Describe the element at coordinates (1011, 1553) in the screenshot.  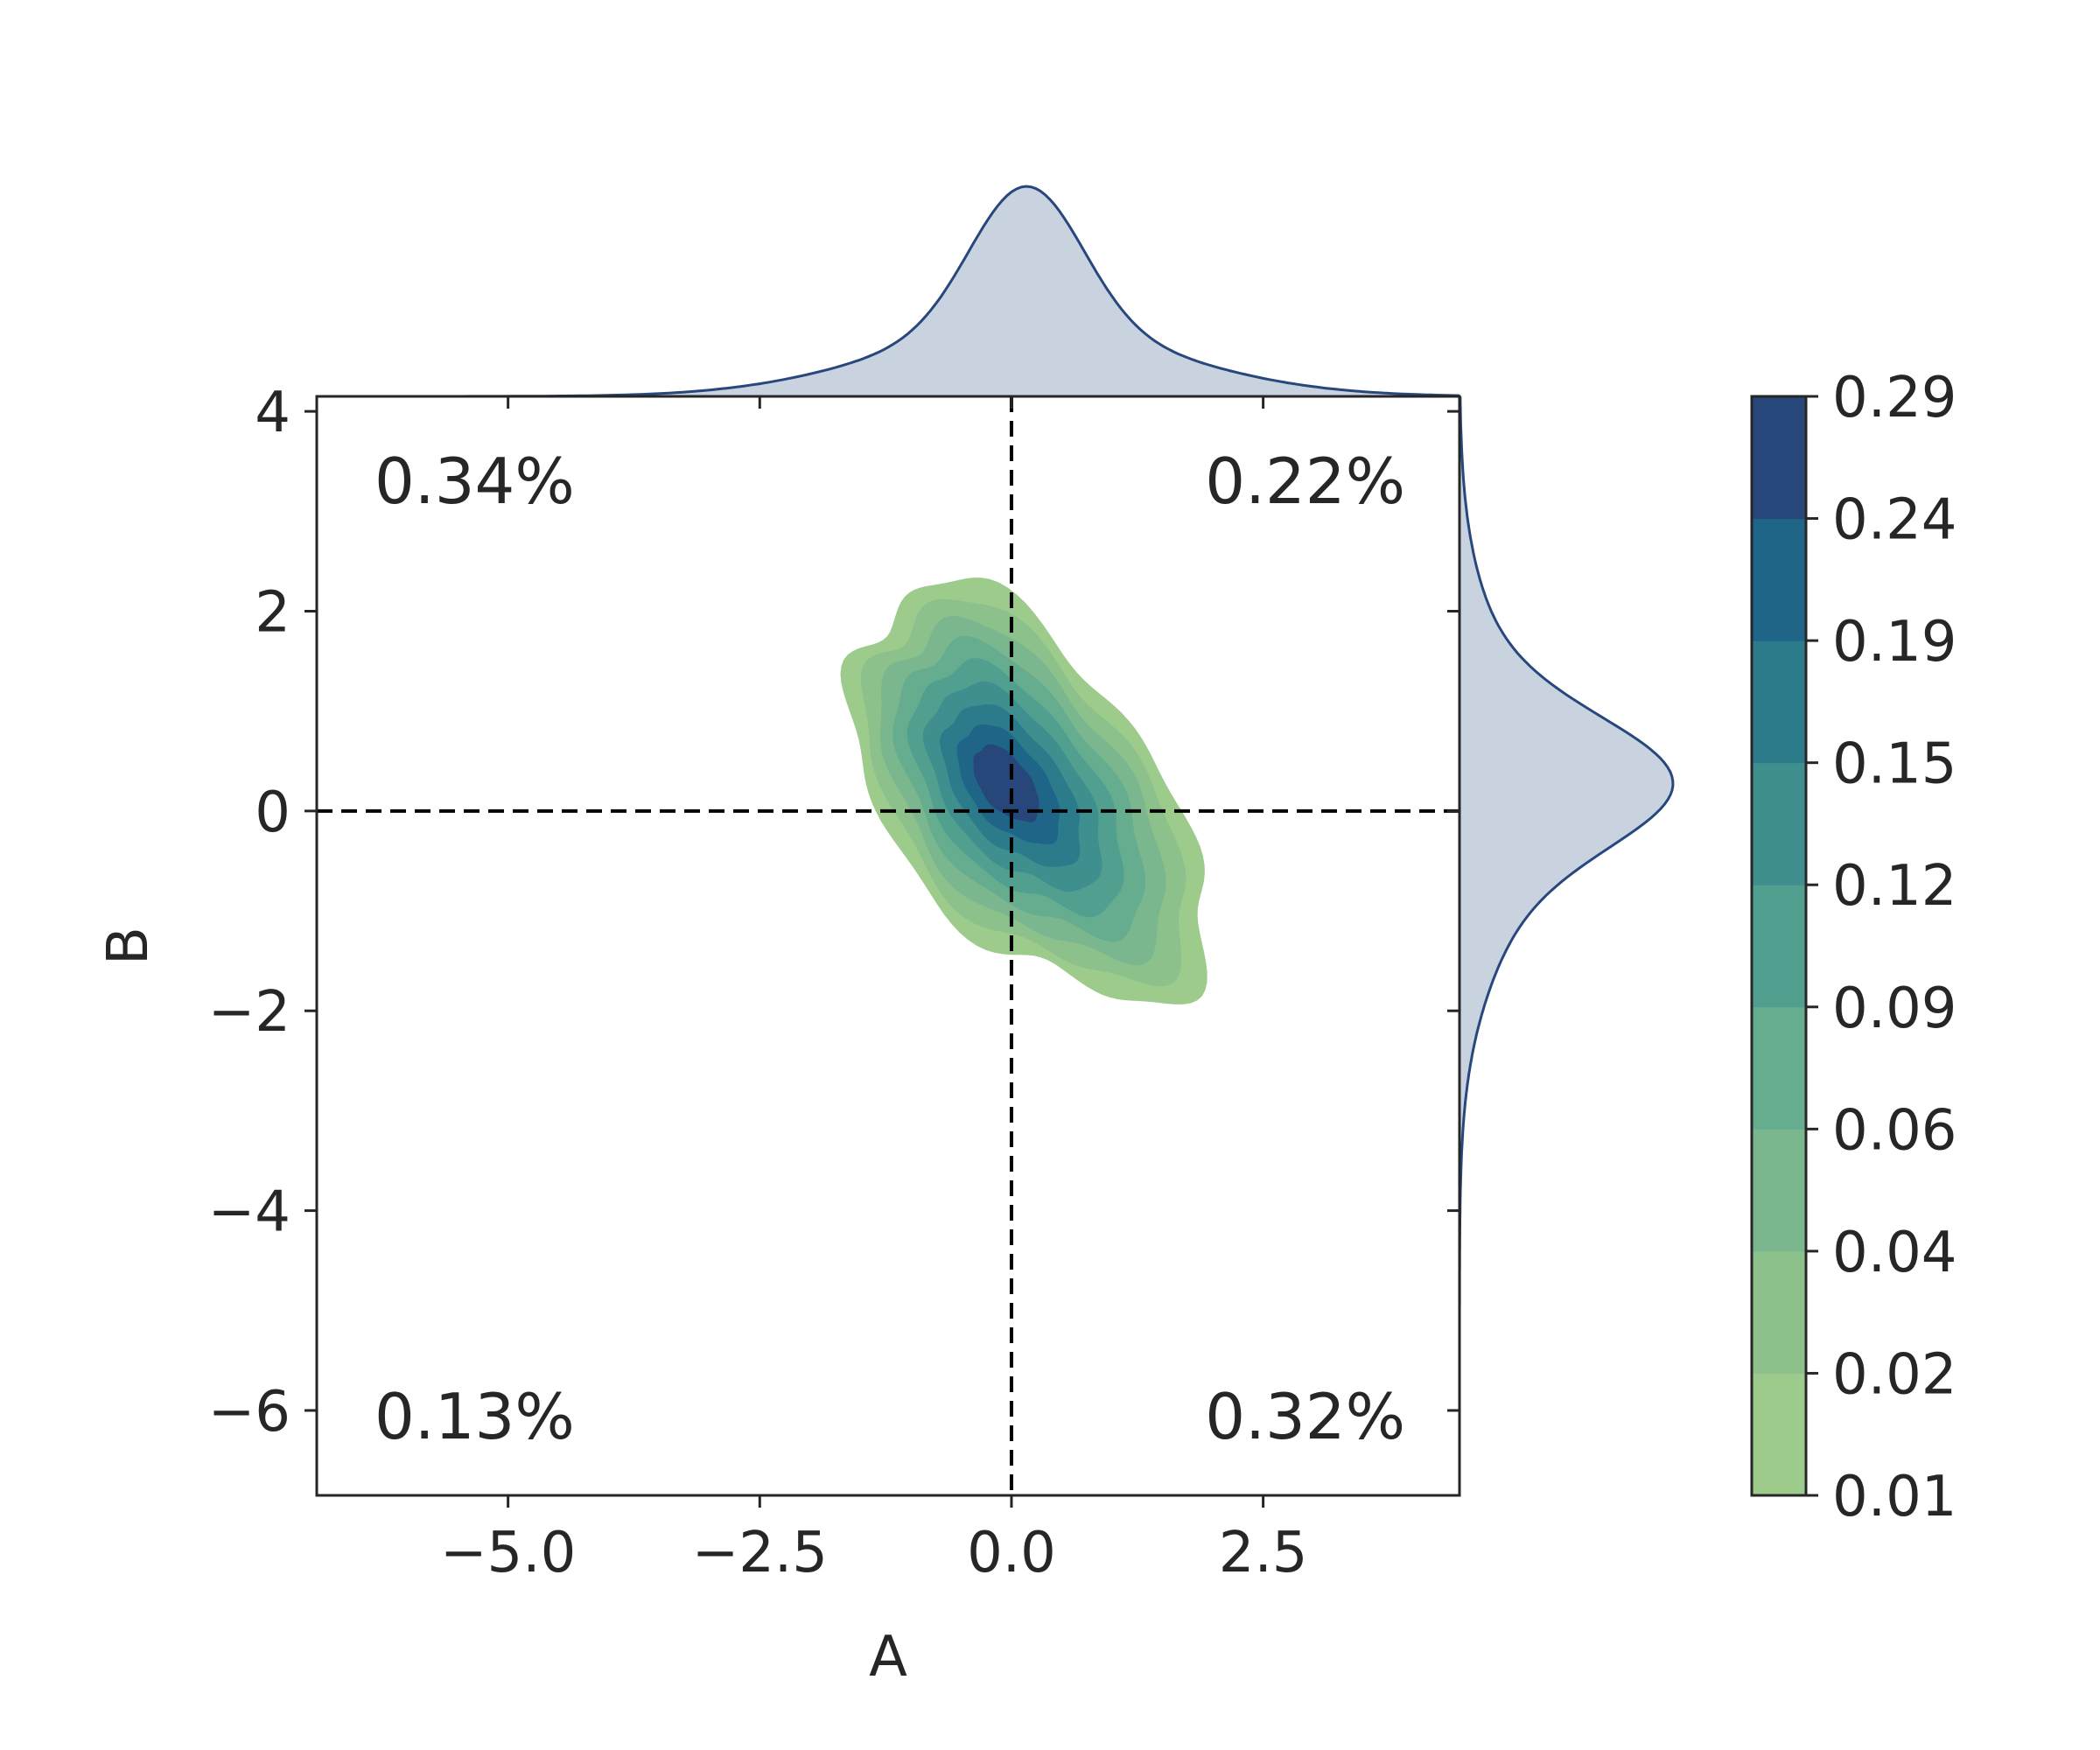
I see `x-tick-label: 0.0` at that location.